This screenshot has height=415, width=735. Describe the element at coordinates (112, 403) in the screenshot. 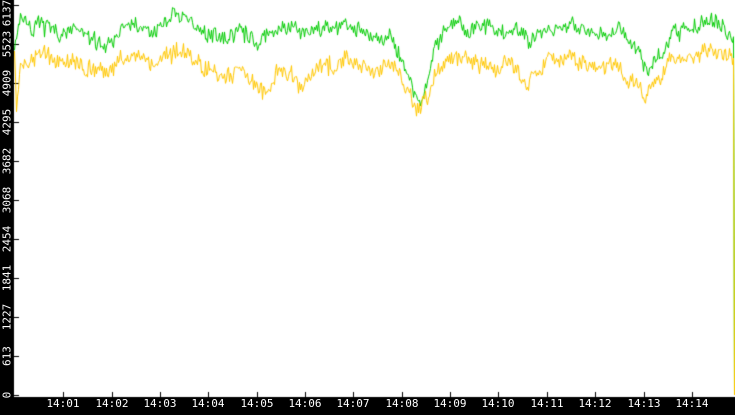

I see `x-axis-tick-label: 14:02` at that location.